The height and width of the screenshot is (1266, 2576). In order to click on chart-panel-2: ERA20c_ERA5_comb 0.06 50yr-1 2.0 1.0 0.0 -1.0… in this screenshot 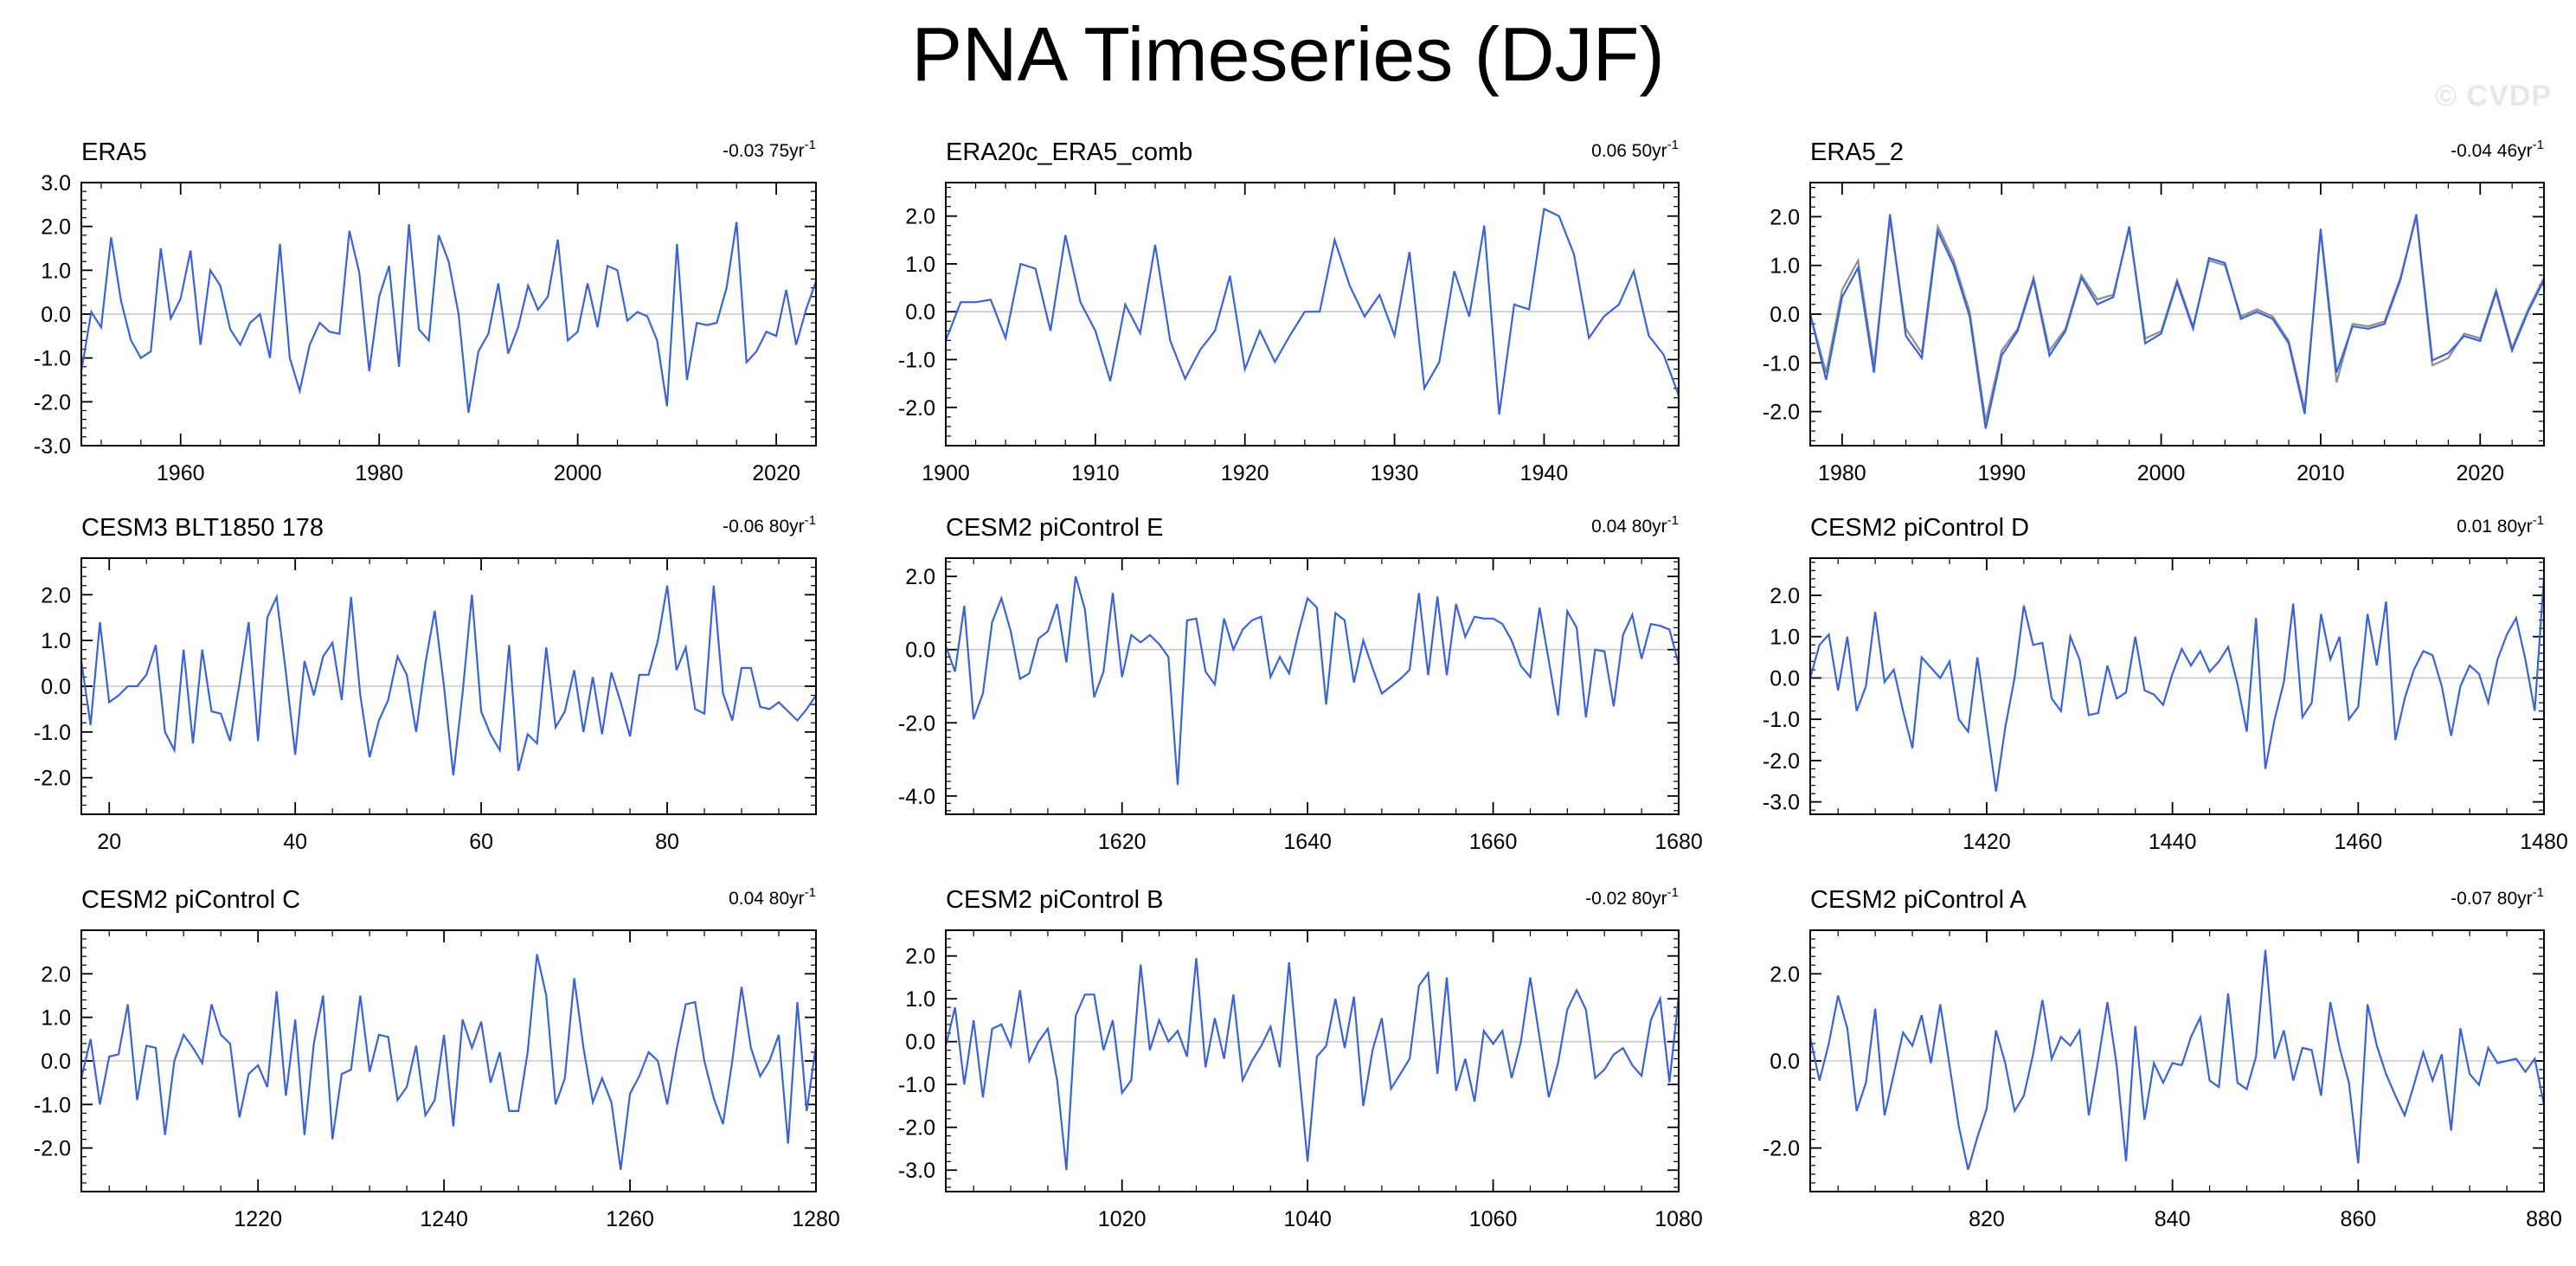, I will do `click(1289, 311)`.